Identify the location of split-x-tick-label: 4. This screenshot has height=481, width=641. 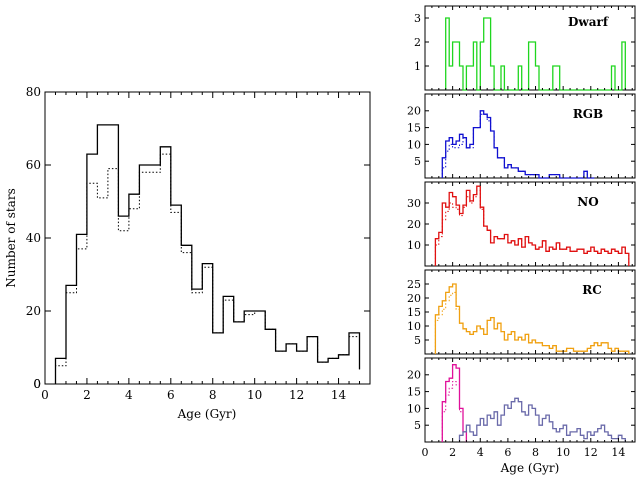
(480, 452).